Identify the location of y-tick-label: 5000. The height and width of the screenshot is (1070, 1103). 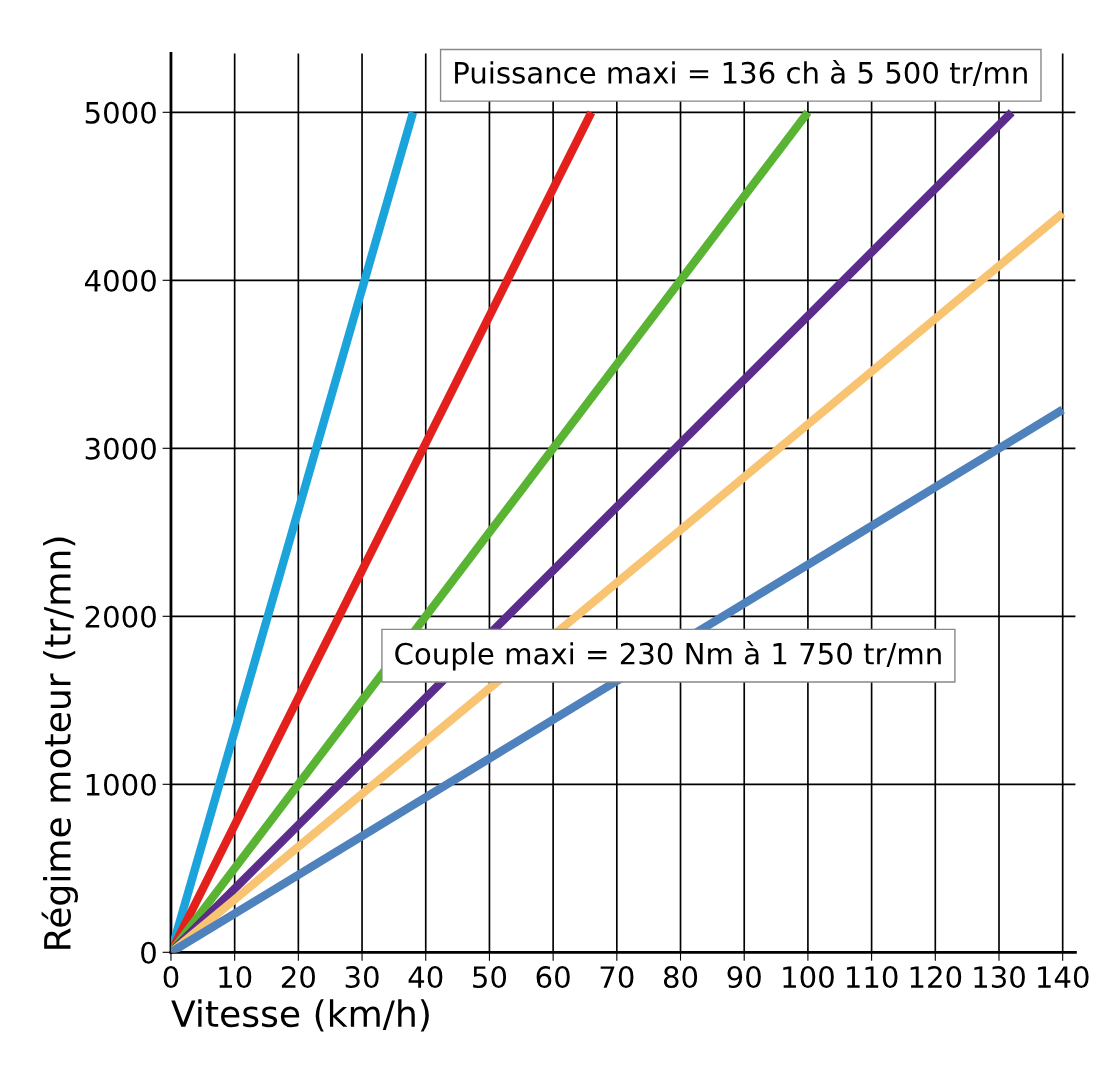
(120, 112).